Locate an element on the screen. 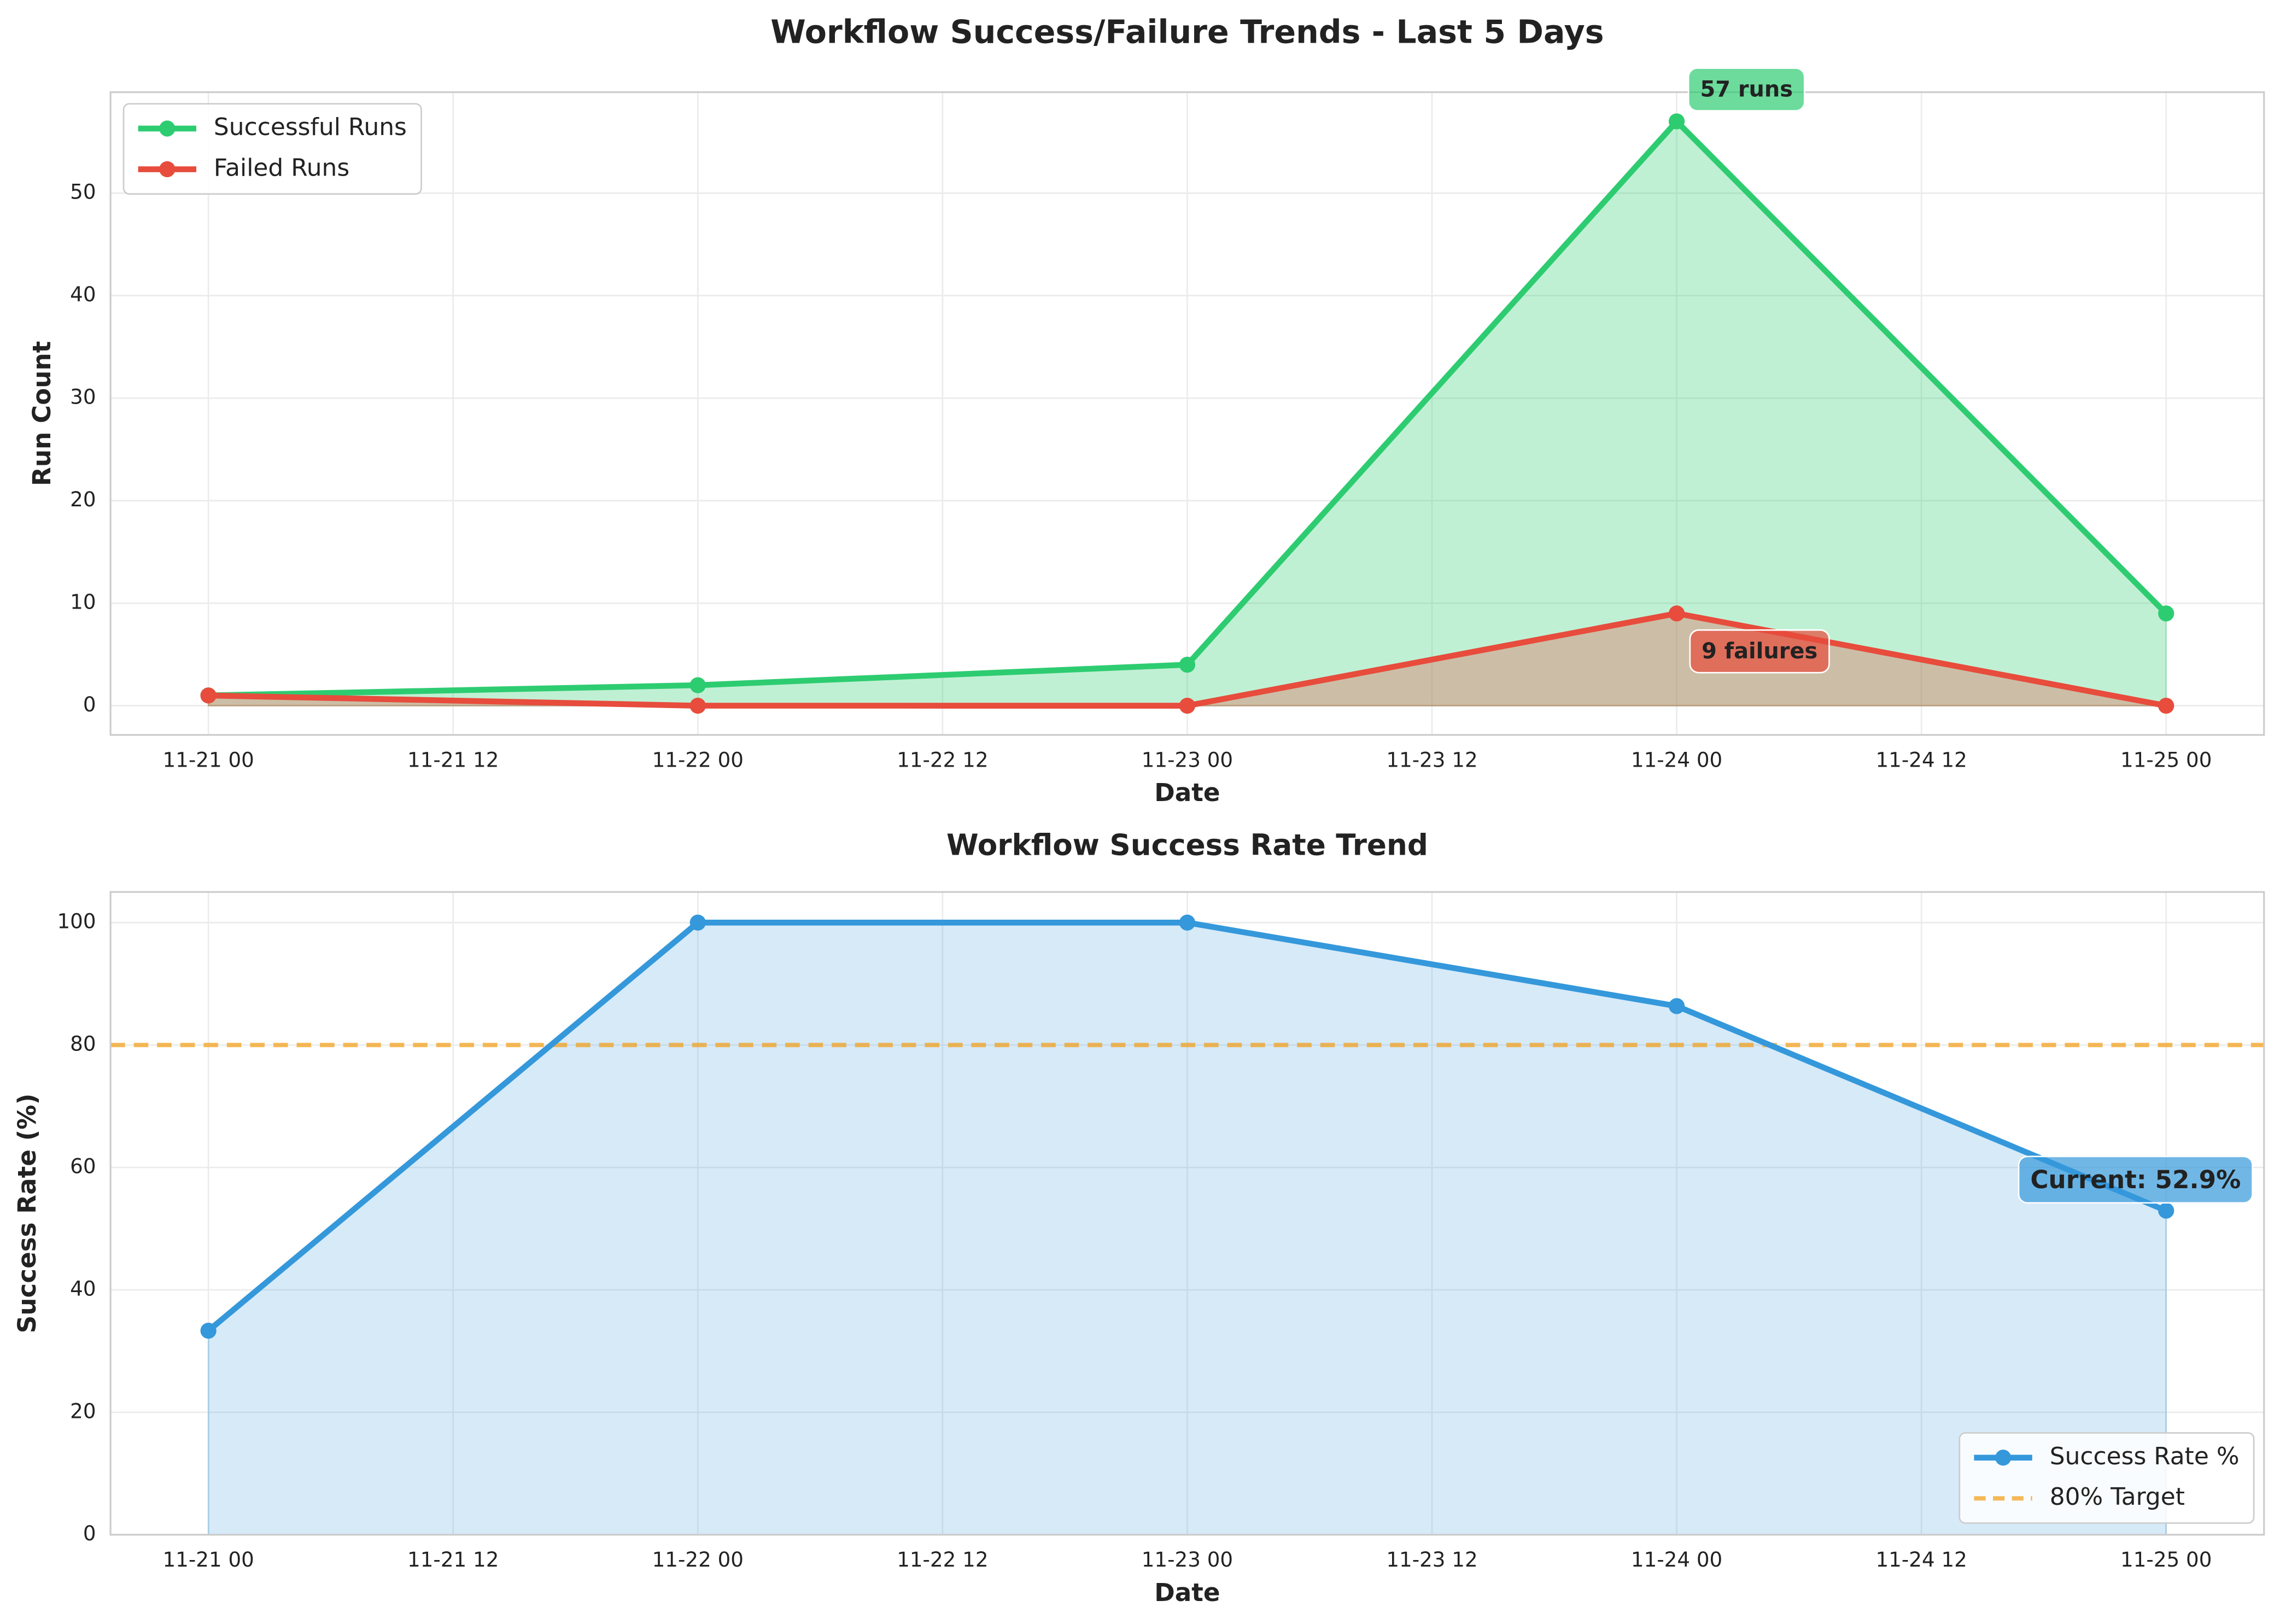 This screenshot has width=2280, height=1624. annotation-text: 9 failures is located at coordinates (1760, 652).